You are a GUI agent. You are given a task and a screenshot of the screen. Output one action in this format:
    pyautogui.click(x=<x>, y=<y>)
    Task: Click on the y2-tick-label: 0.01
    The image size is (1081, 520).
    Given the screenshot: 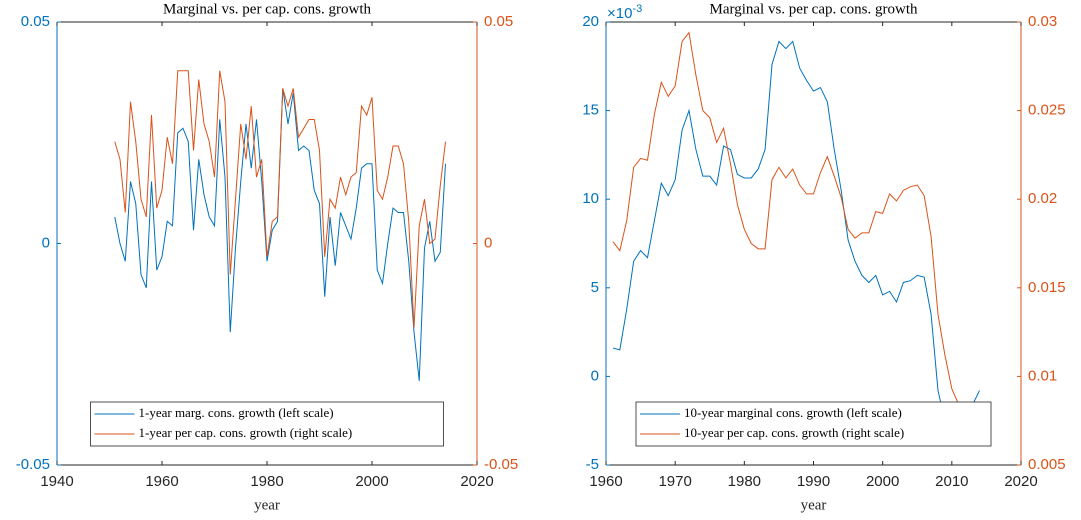 What is the action you would take?
    pyautogui.click(x=1042, y=375)
    